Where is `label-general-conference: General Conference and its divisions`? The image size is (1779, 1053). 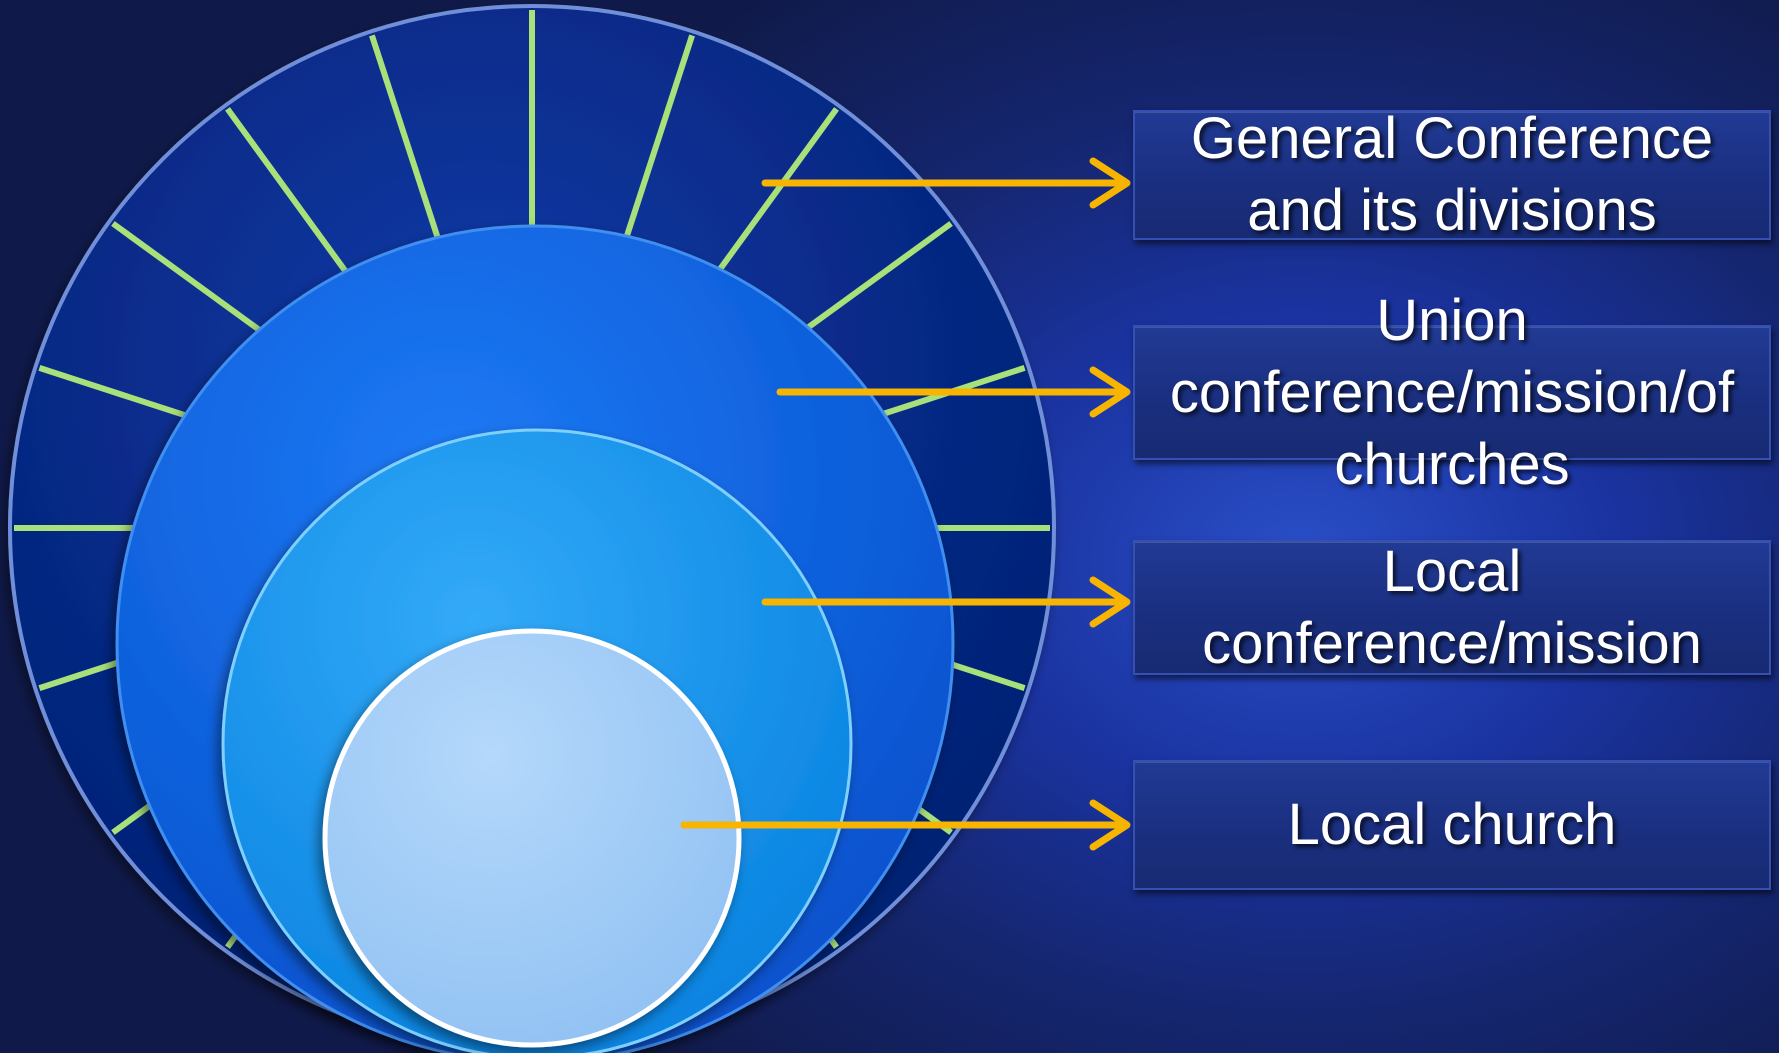 label-general-conference: General Conference and its divisions is located at coordinates (1452, 174).